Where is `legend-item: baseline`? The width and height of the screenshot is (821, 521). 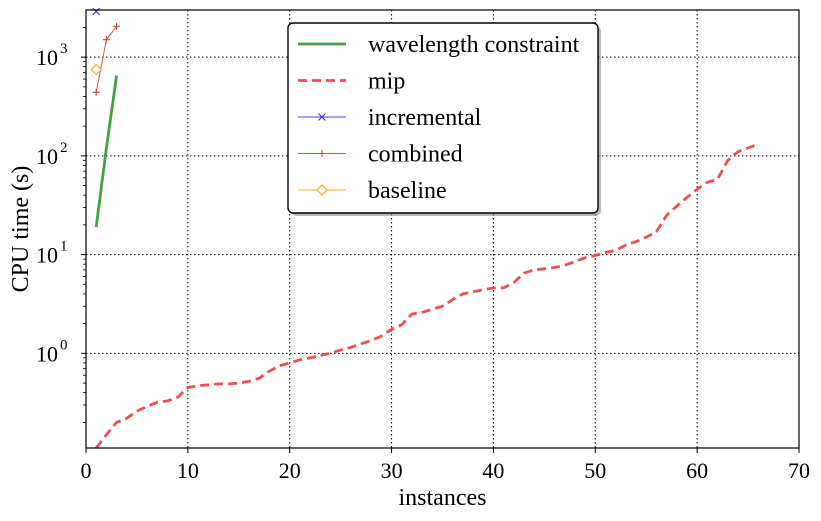
legend-item: baseline is located at coordinates (372, 191).